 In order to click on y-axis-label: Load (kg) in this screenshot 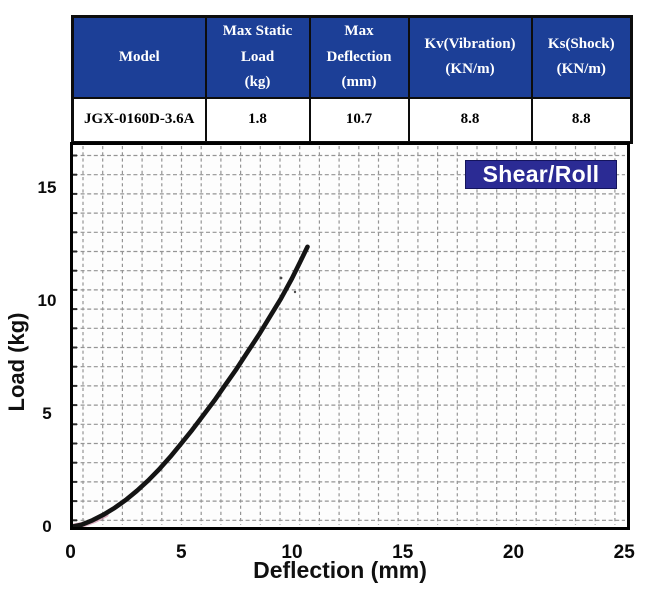, I will do `click(16, 362)`.